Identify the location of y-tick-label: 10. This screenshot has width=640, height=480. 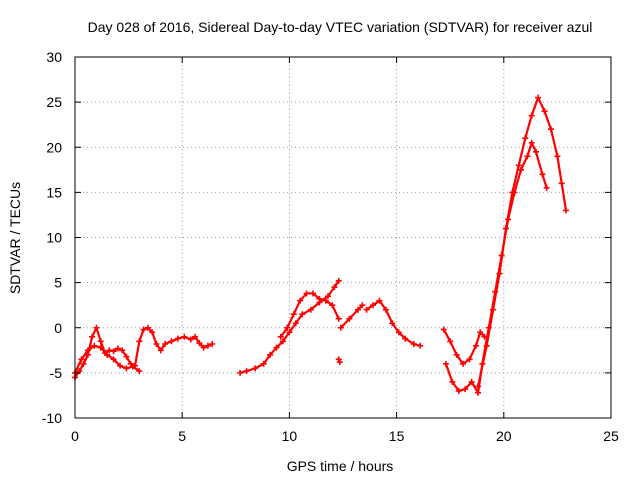
(54, 238).